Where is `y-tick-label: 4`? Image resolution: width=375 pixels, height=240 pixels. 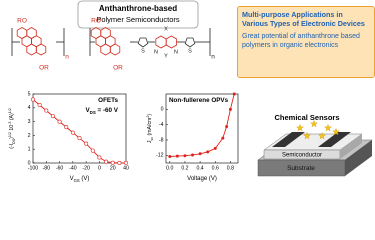 y-tick-label: 4 is located at coordinates (29, 108).